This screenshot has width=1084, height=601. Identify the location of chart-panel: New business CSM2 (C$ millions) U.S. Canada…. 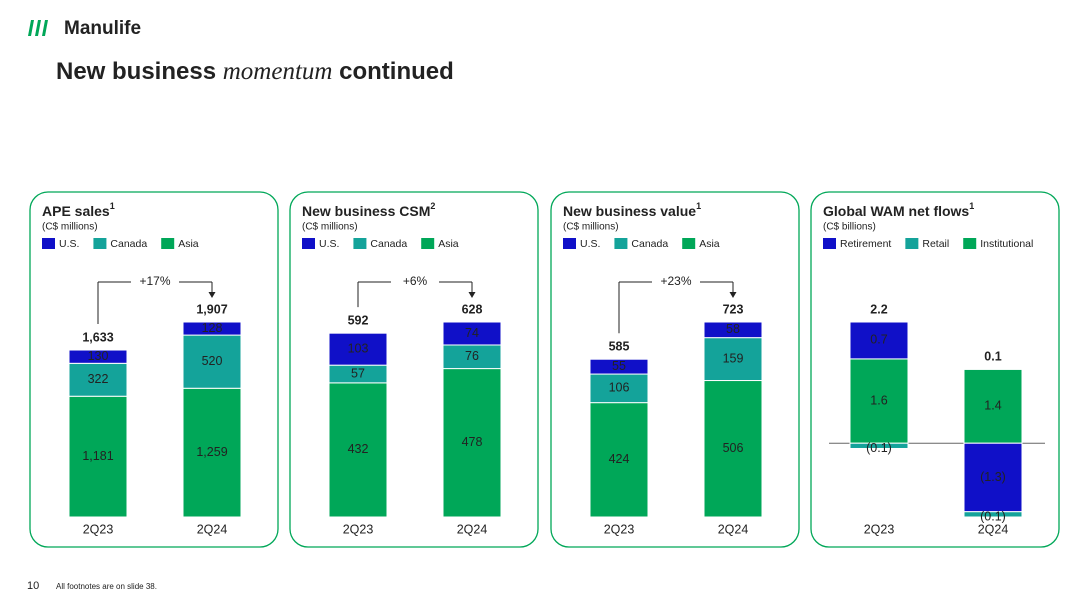
(414, 369).